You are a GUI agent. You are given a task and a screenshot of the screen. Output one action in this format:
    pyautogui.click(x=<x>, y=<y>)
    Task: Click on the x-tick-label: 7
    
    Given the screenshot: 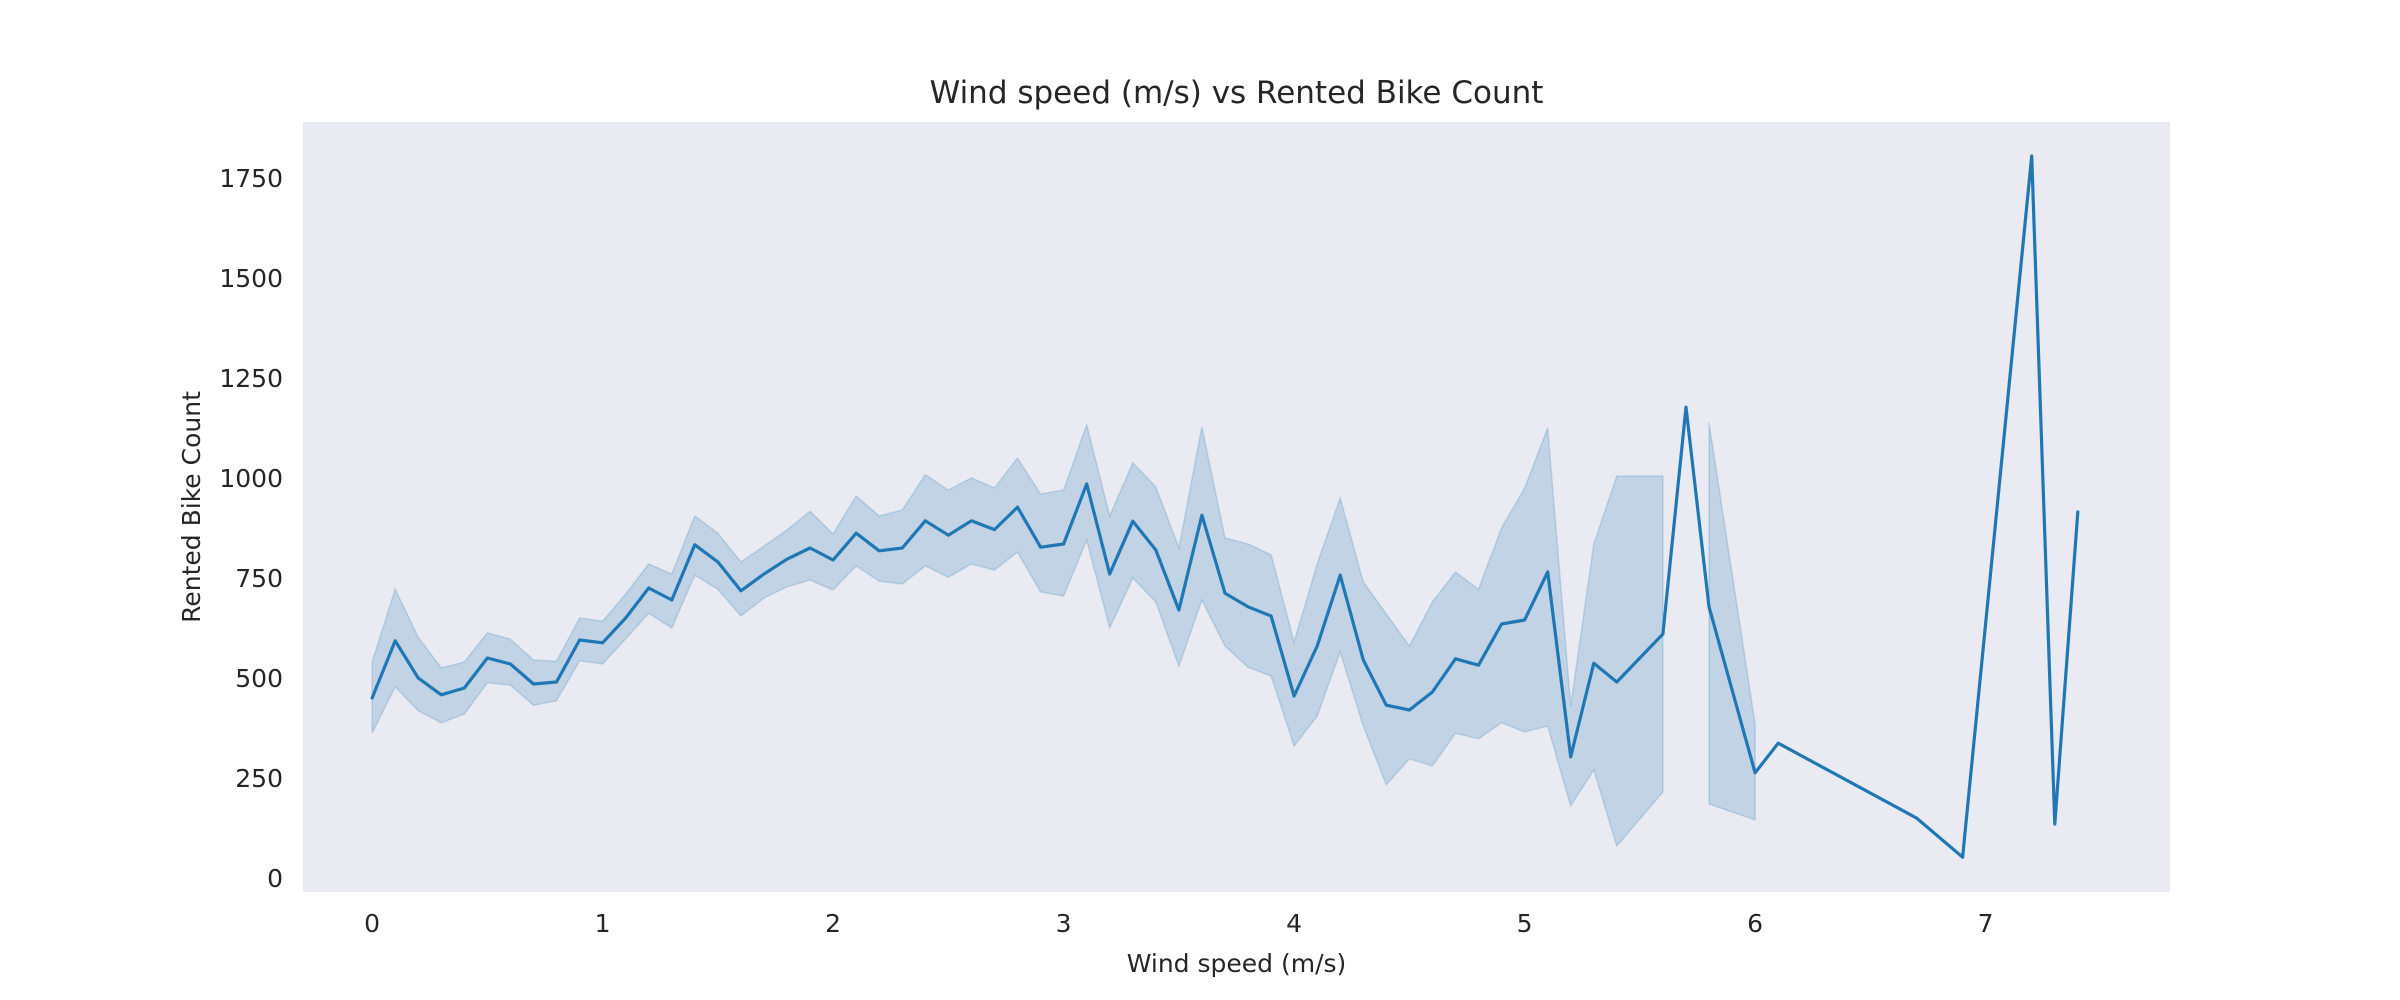 What is the action you would take?
    pyautogui.click(x=1986, y=923)
    